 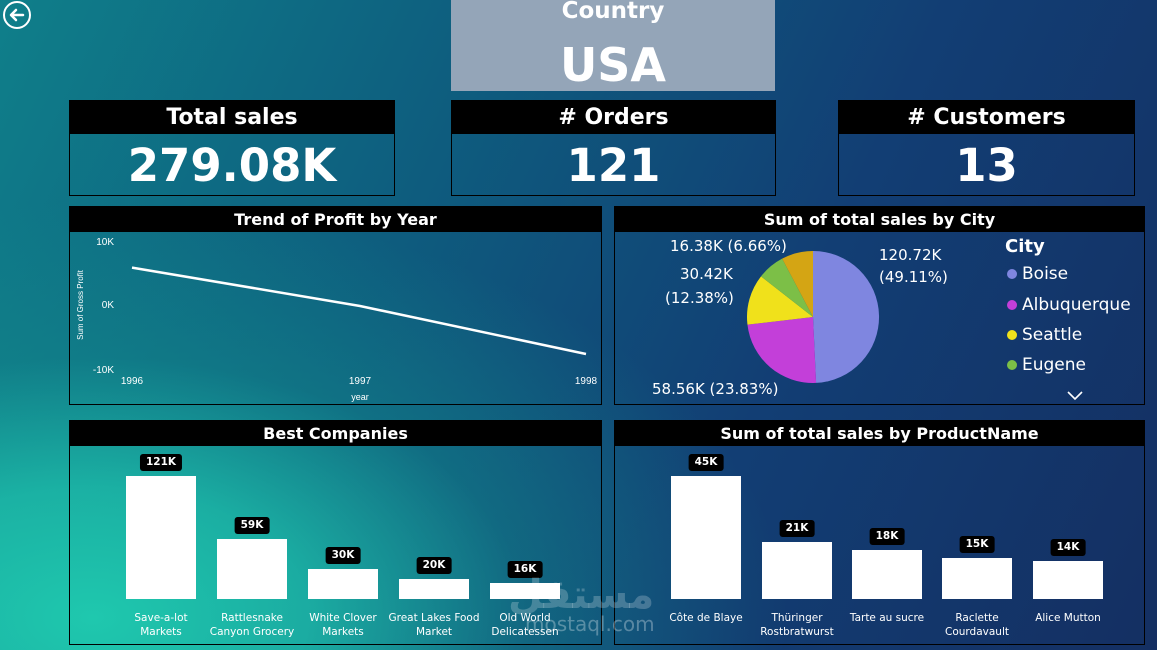 What do you see at coordinates (525, 618) in the screenshot?
I see `category-label-line: Old World` at bounding box center [525, 618].